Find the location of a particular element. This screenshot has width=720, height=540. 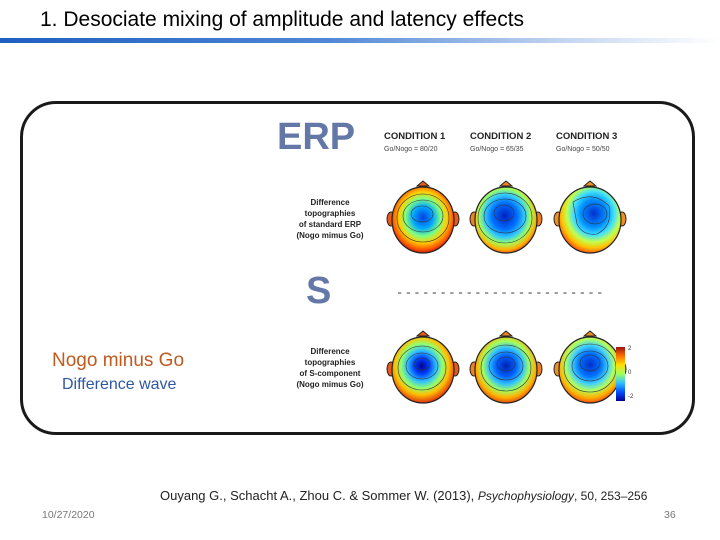

condition-1-label: CONDITION 1 is located at coordinates (415, 136).